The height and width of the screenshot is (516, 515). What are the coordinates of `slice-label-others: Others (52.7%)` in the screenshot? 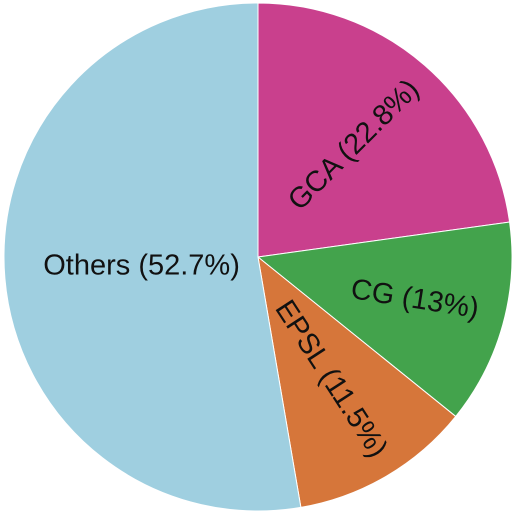 It's located at (141, 266).